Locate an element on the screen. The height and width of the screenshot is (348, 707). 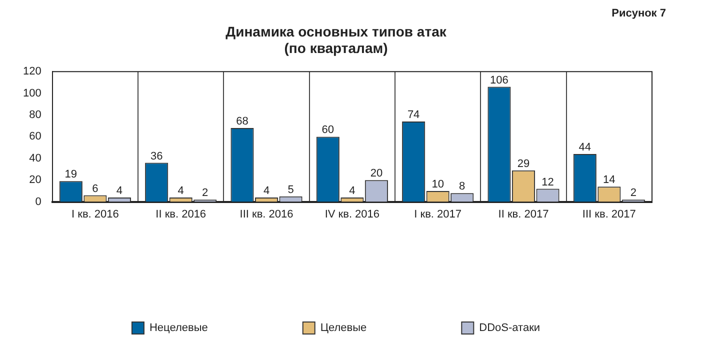
y-tick-label: 20 is located at coordinates (35, 180).